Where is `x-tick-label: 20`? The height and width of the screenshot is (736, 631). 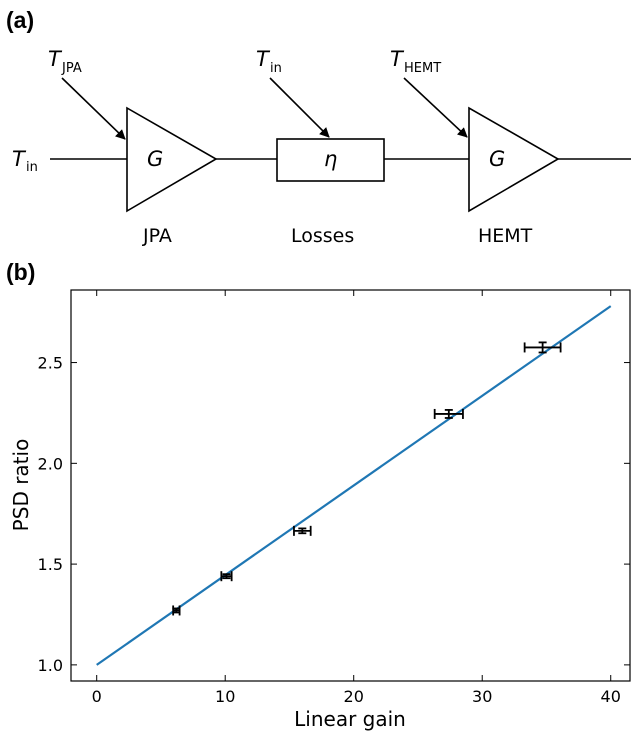 x-tick-label: 20 is located at coordinates (354, 696).